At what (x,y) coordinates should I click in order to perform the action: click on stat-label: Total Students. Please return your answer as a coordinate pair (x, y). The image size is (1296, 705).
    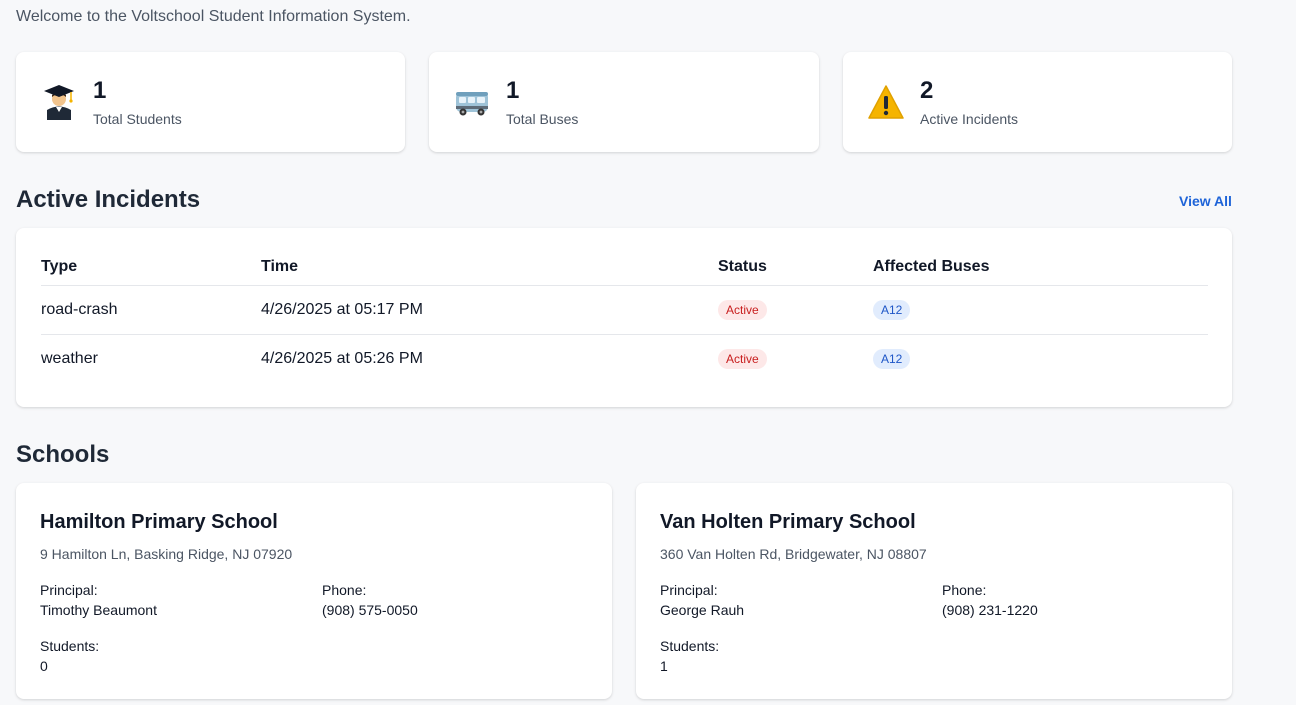
    Looking at the image, I should click on (137, 119).